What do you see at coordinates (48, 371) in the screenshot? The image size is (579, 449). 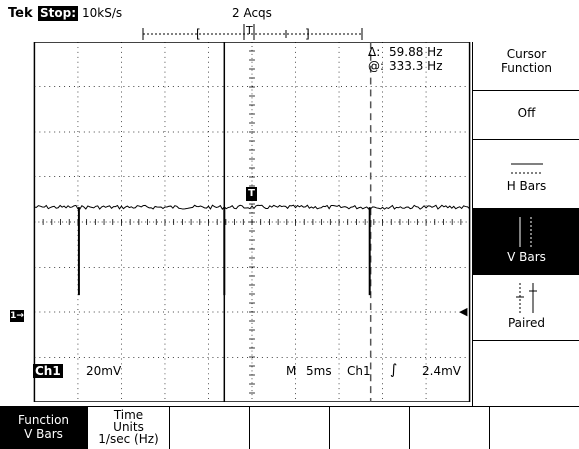 I see `channel-badge: Ch1` at bounding box center [48, 371].